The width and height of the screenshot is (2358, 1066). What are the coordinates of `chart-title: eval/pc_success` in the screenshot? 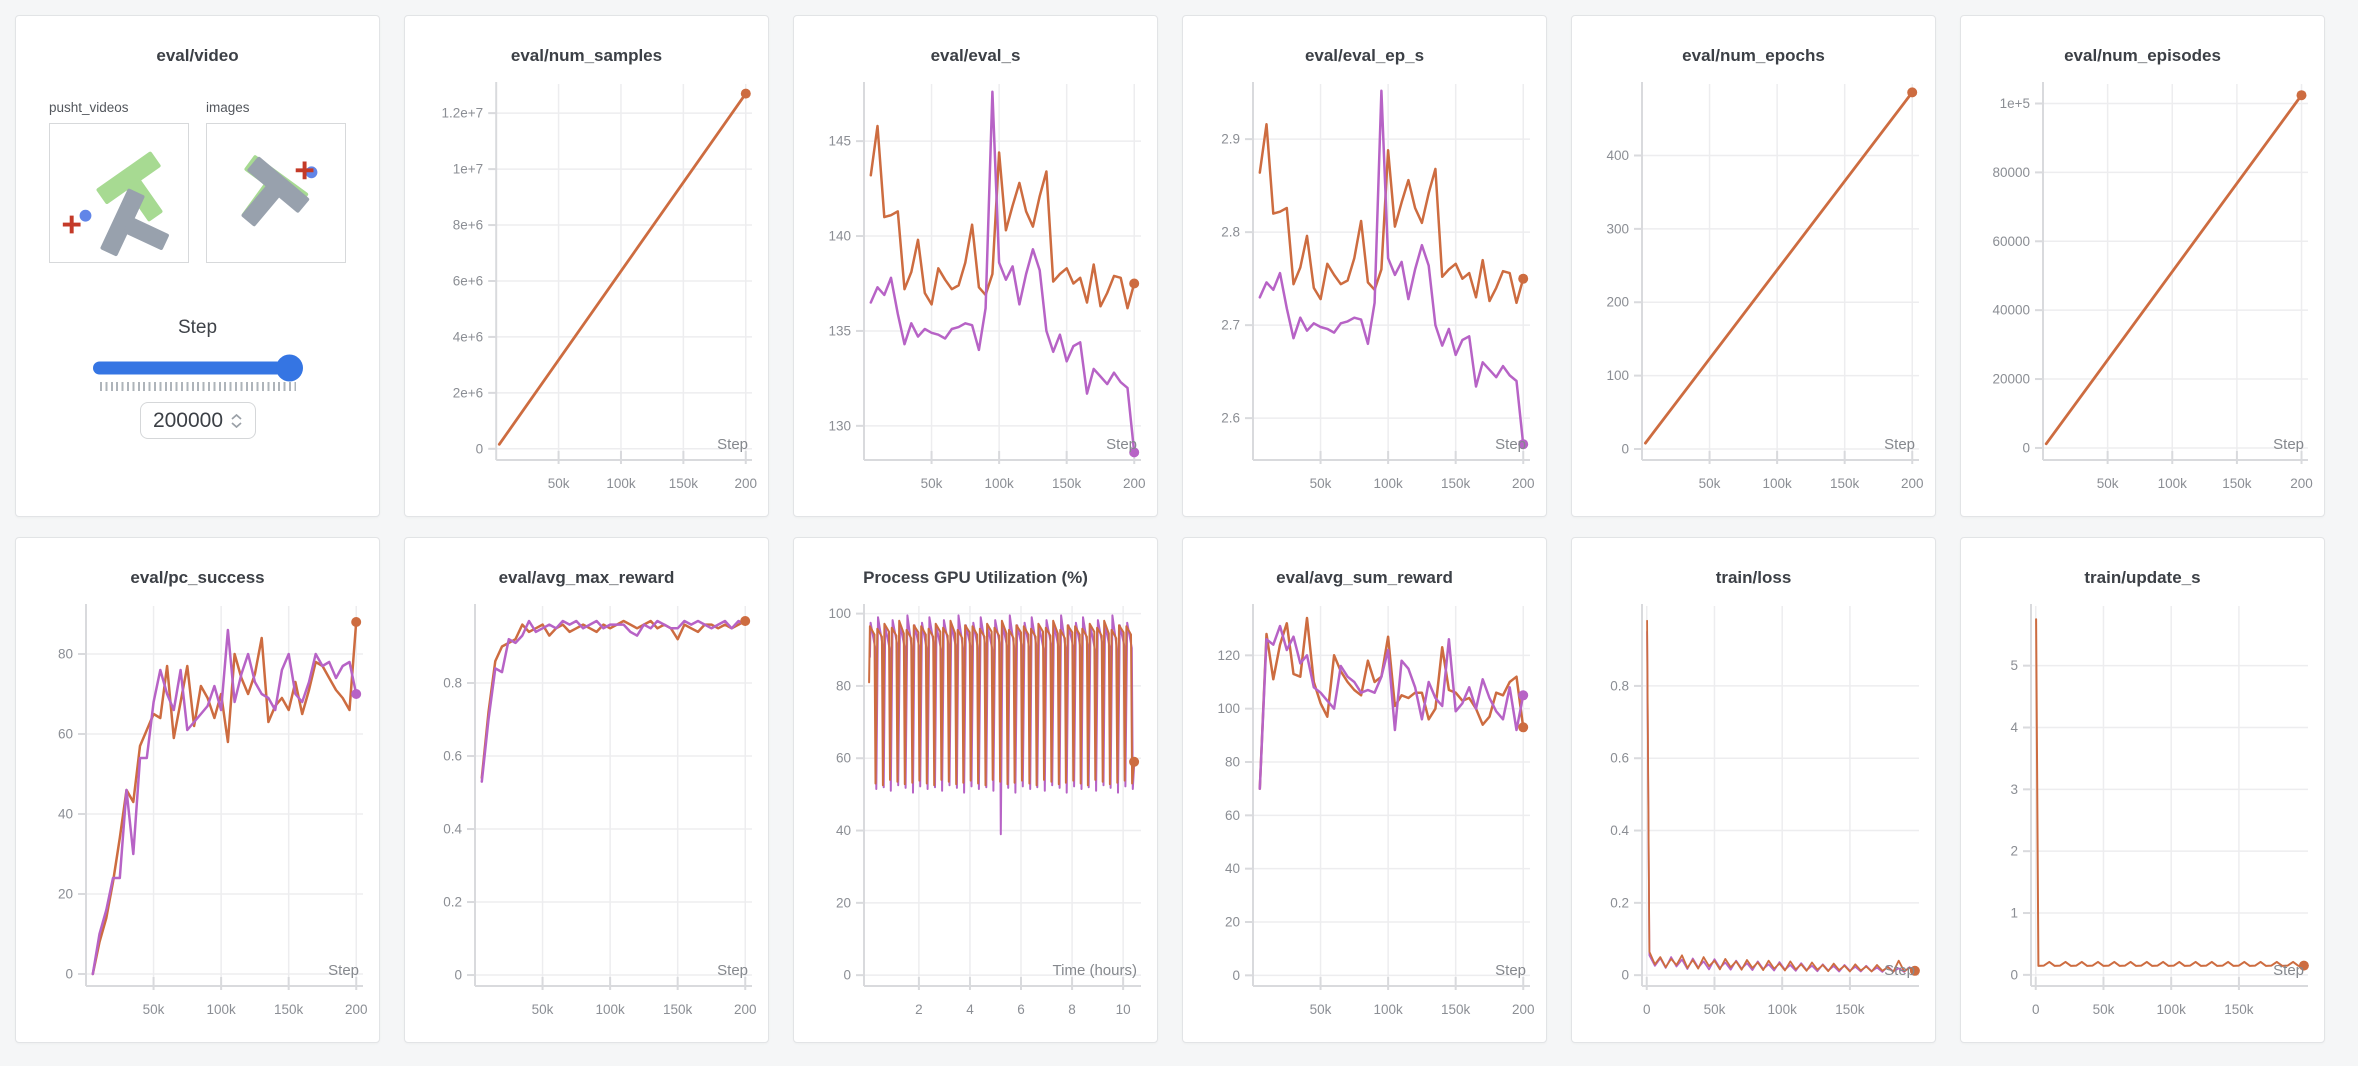 It's located at (197, 577).